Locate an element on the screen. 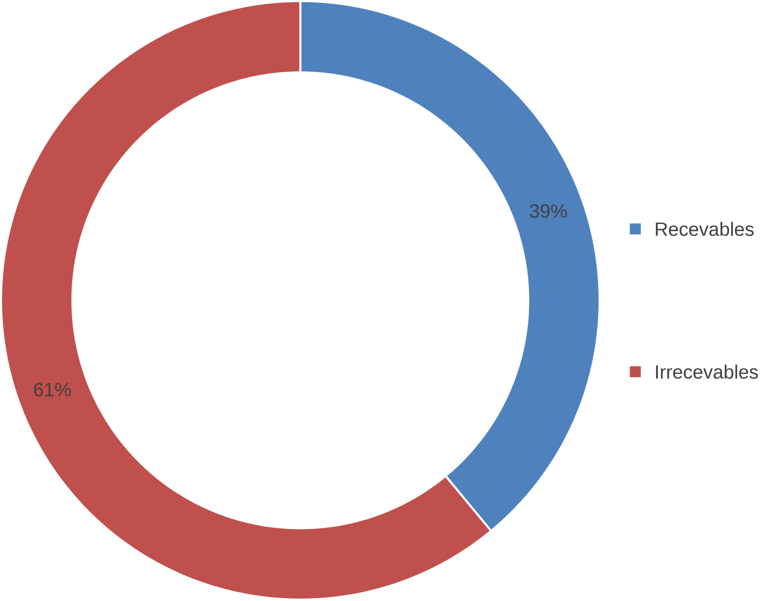  data-label: 39% is located at coordinates (548, 211).